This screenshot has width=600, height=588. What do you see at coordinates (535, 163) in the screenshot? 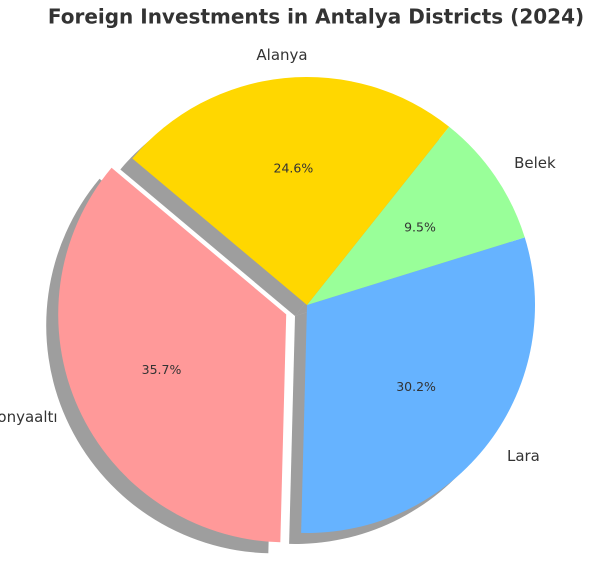
I see `slice-label: Belek` at bounding box center [535, 163].